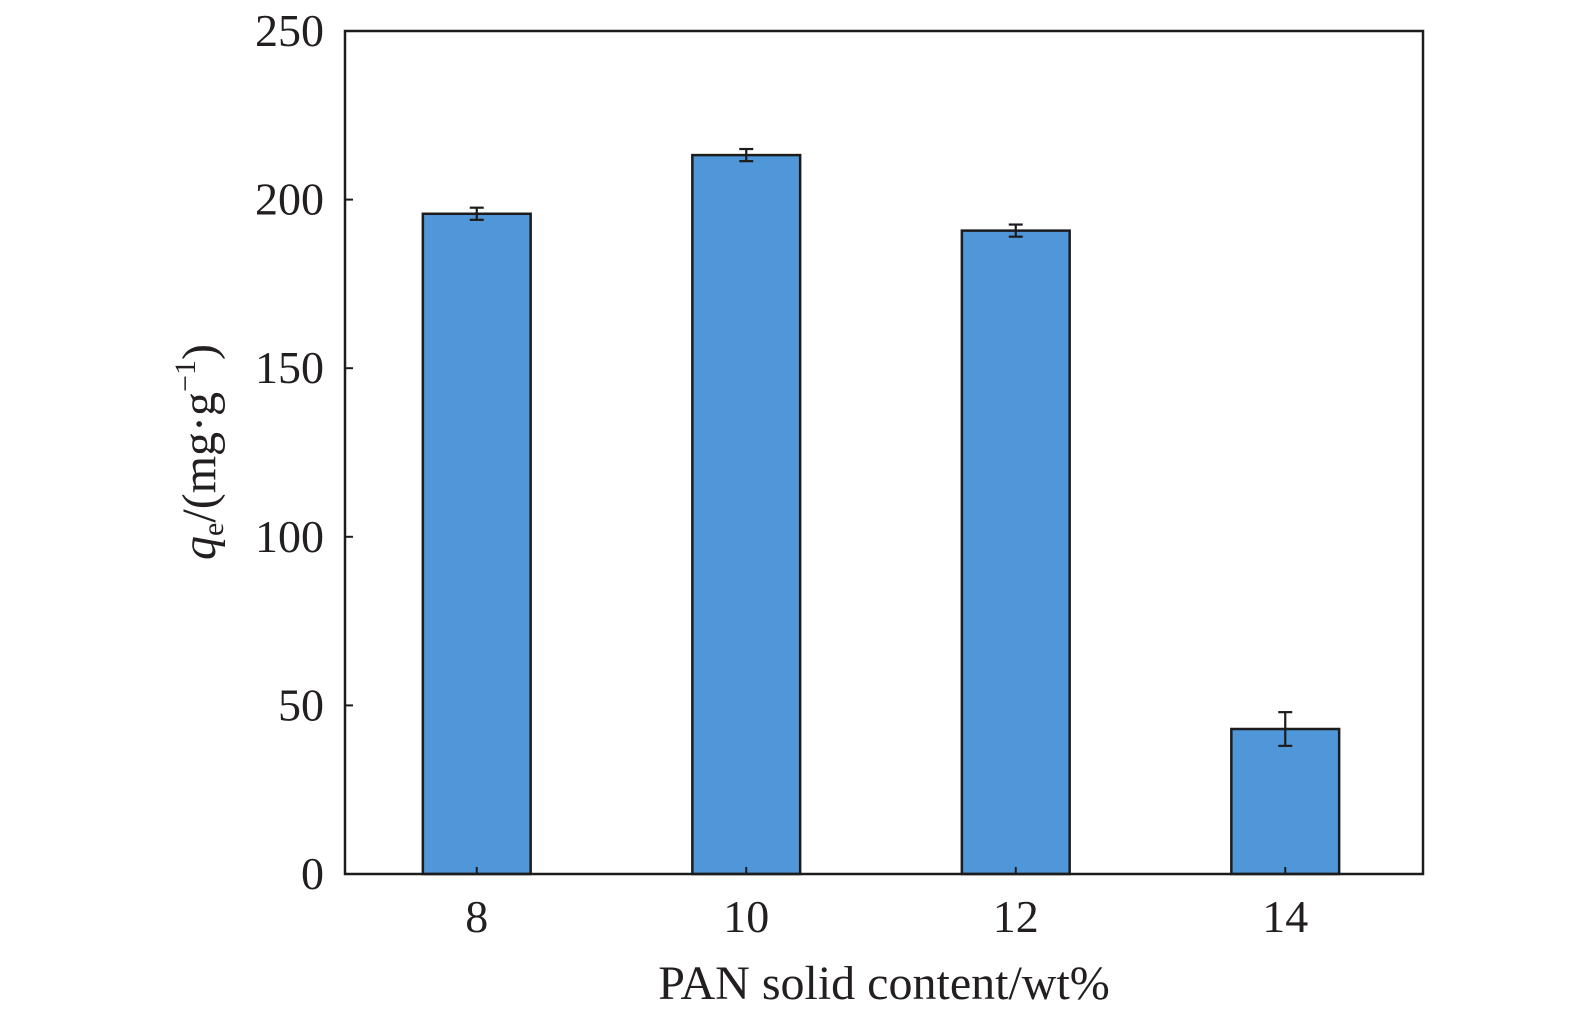 This screenshot has height=1024, width=1575. I want to click on y-axis-subscript: e, so click(213, 529).